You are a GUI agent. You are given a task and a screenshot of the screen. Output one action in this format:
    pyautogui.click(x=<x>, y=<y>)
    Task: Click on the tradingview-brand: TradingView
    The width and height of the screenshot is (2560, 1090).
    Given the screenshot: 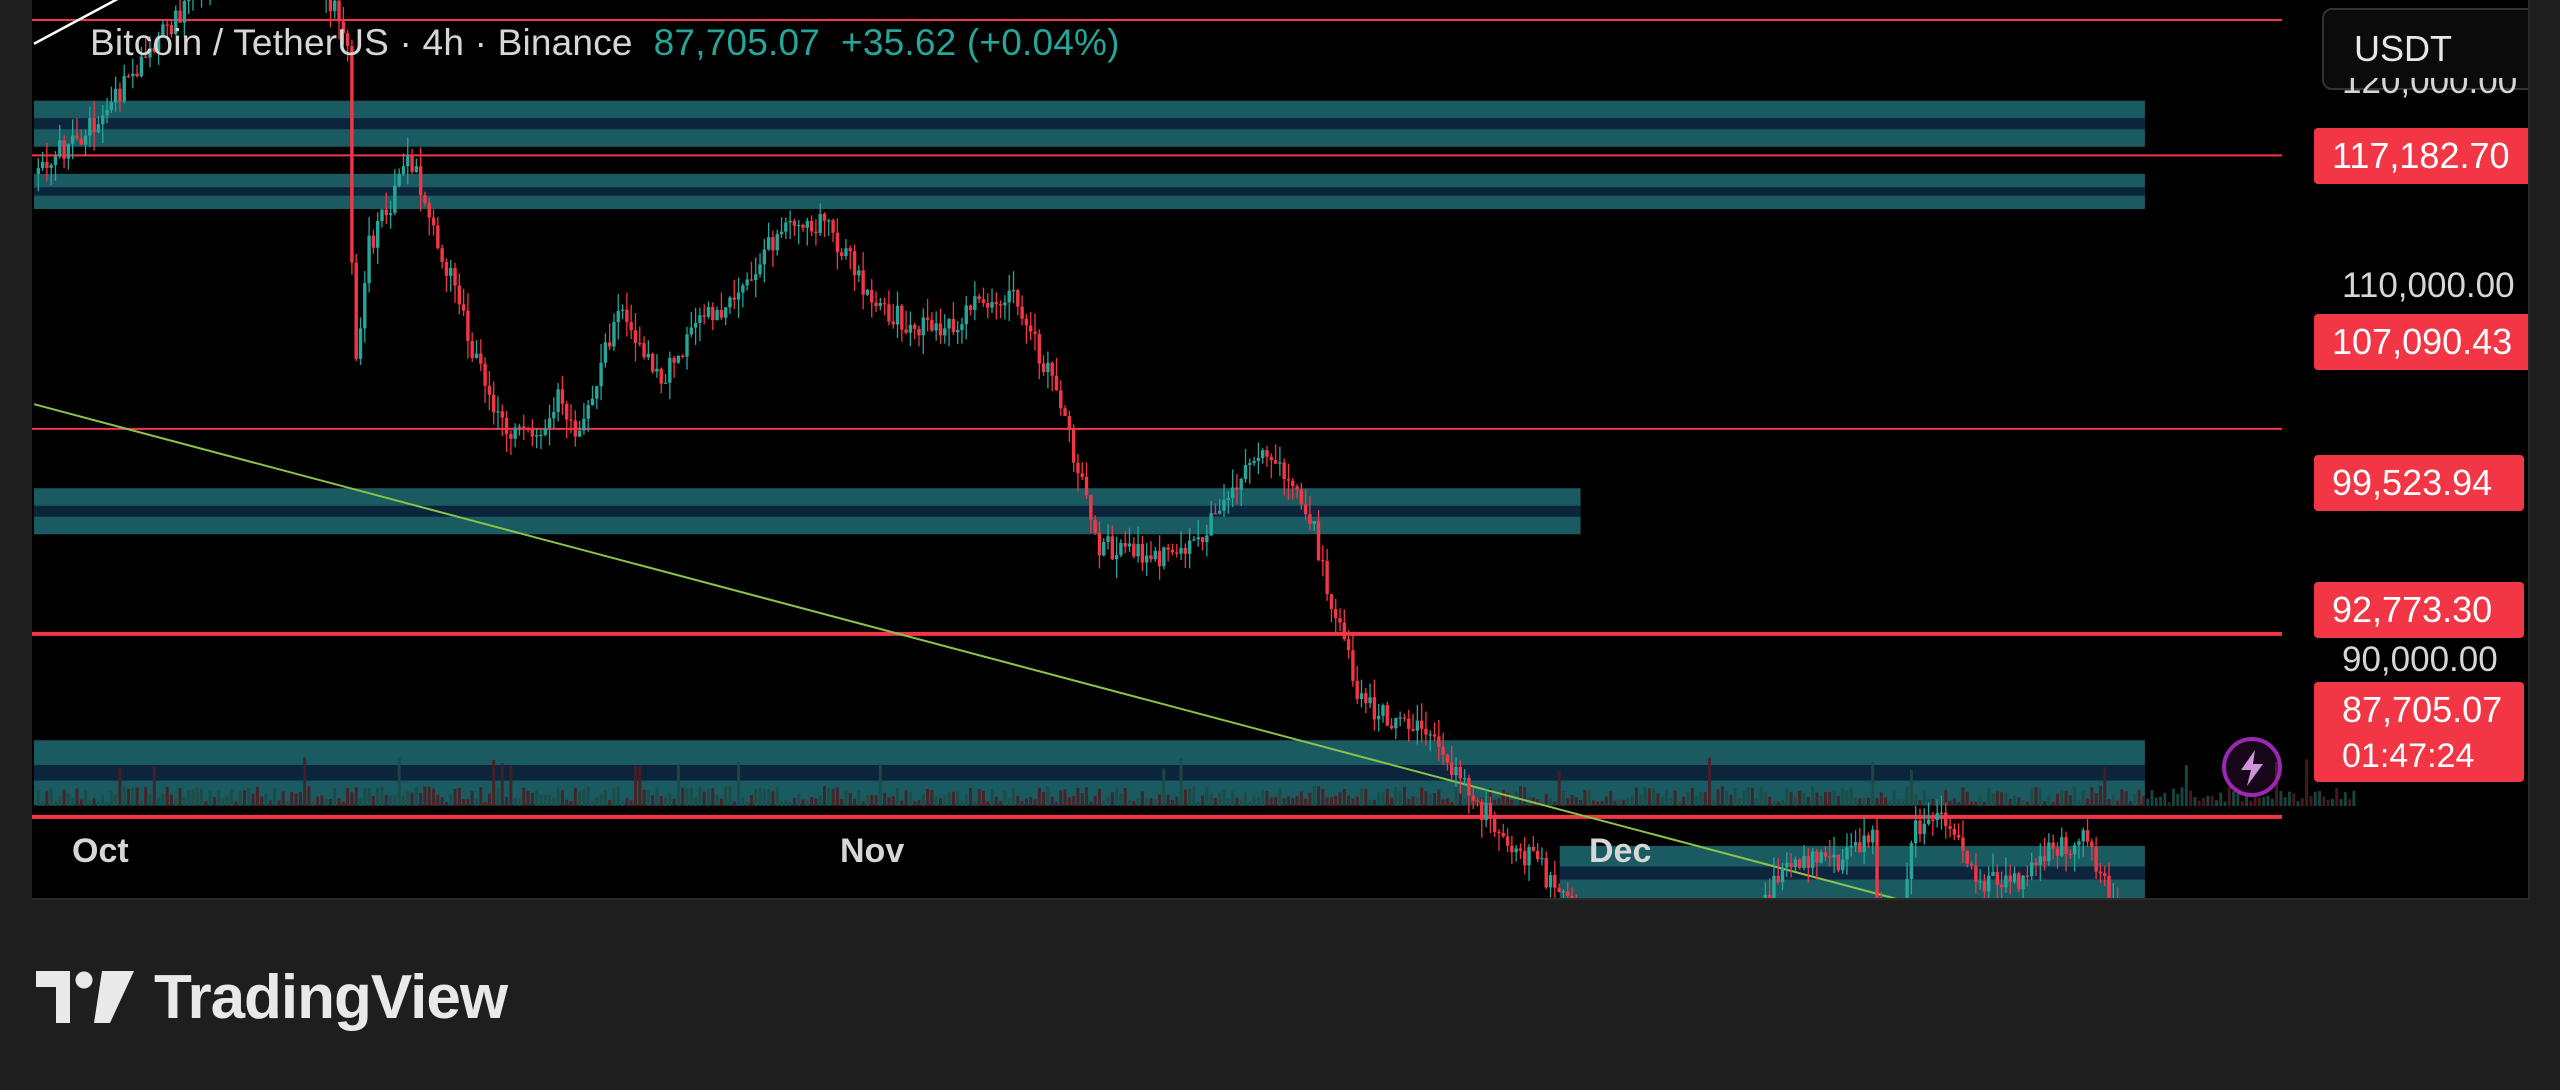 What is the action you would take?
    pyautogui.click(x=272, y=997)
    